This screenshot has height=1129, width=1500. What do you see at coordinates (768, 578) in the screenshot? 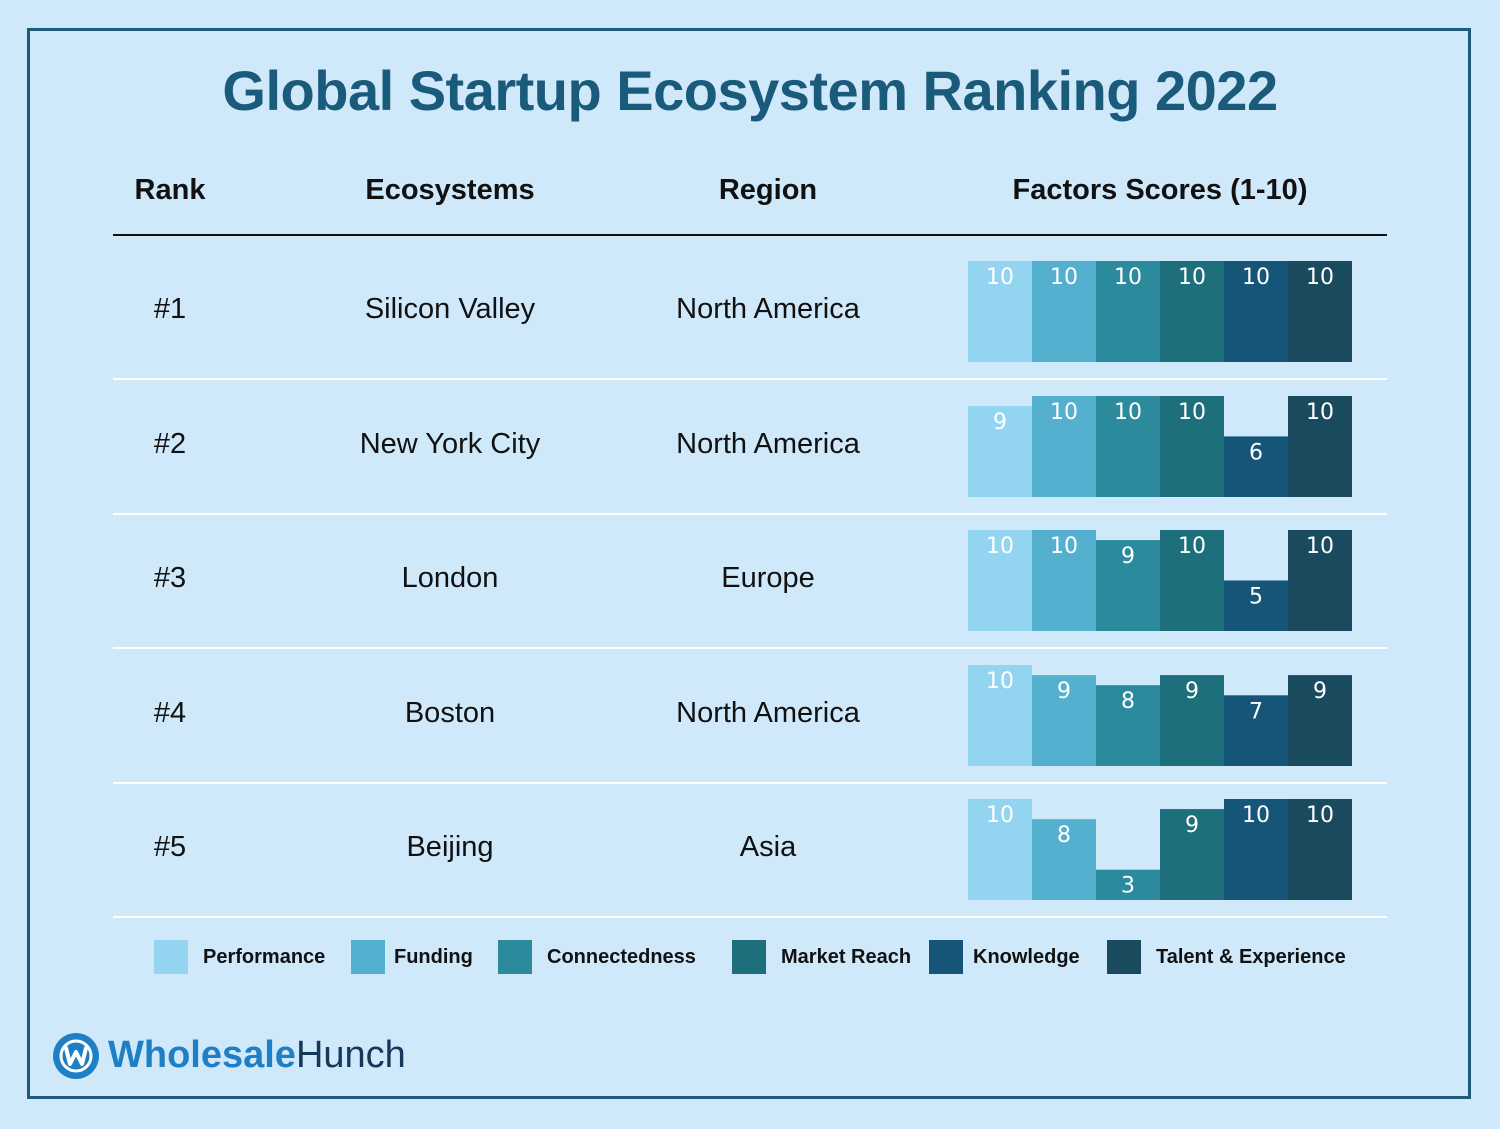
I see `region-cell: Europe` at bounding box center [768, 578].